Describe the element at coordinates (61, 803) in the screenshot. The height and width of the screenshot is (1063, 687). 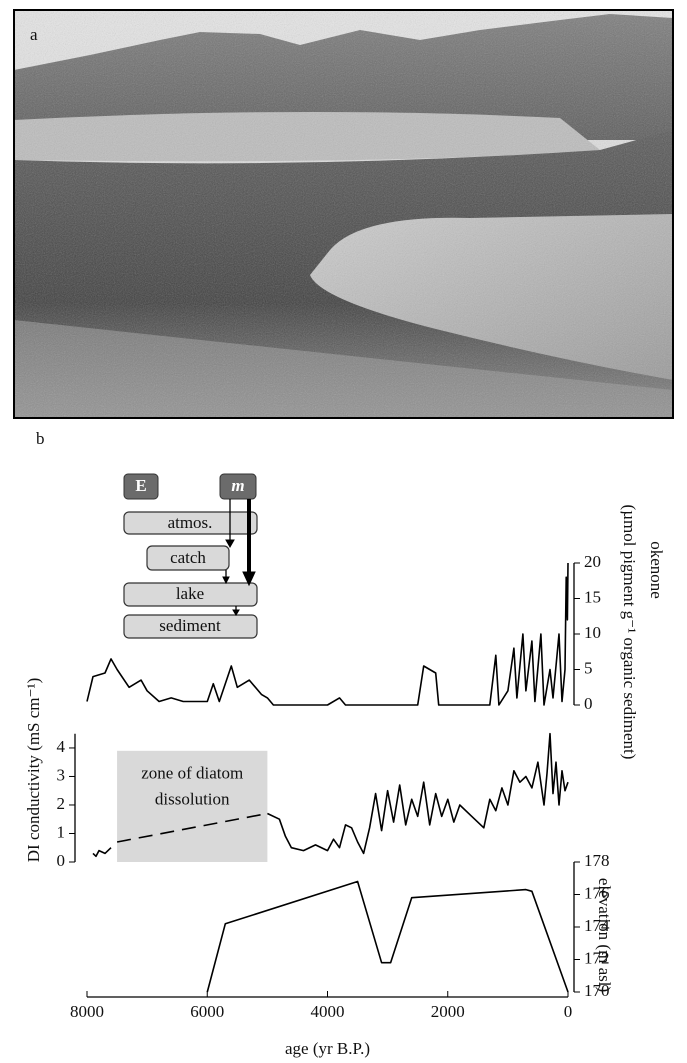
I see `y-tick-label: 2` at that location.